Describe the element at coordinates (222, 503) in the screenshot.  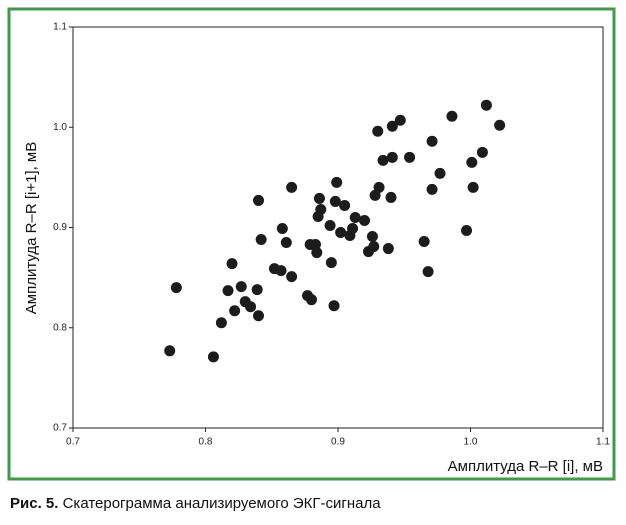
I see `caption-text: Скатерограмма анализируемого ЭКГ-сигнала` at that location.